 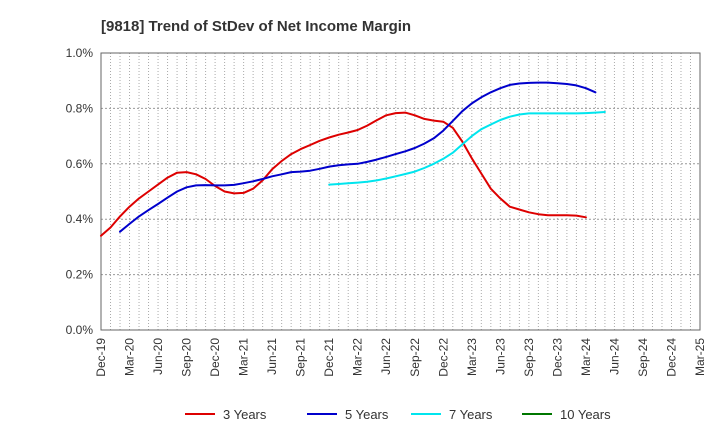 What do you see at coordinates (557, 357) in the screenshot?
I see `x-tick-label: Dec-23` at bounding box center [557, 357].